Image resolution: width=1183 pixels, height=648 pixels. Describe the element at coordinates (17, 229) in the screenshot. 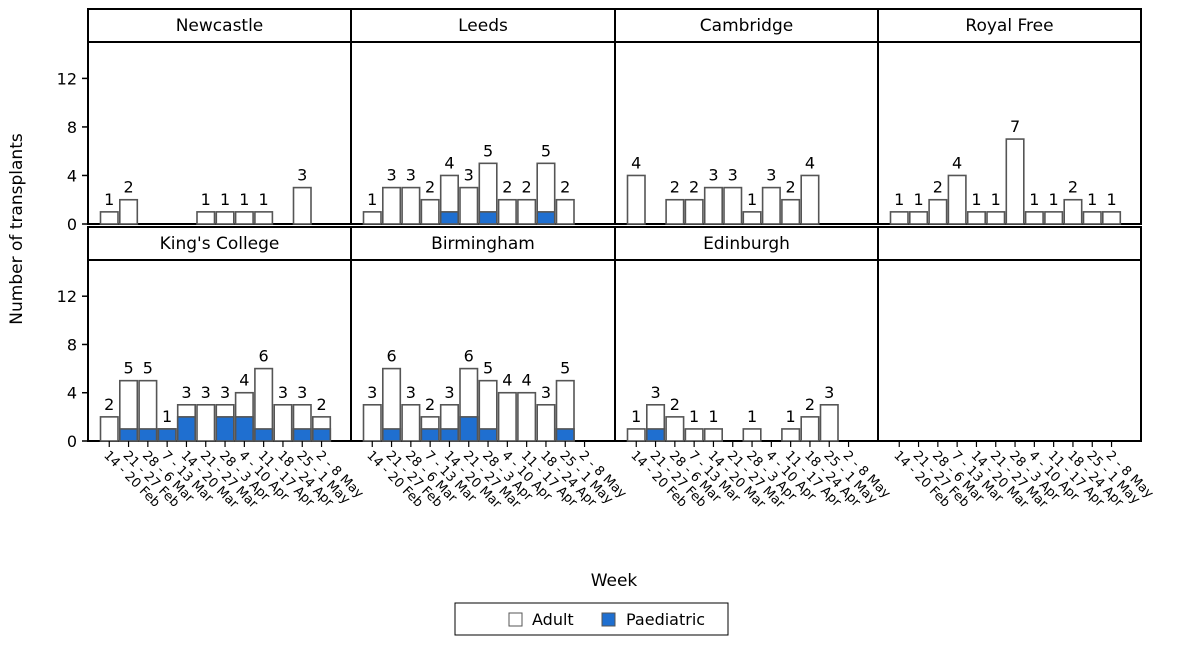

I see `y-axis-title: Number of transplants` at that location.